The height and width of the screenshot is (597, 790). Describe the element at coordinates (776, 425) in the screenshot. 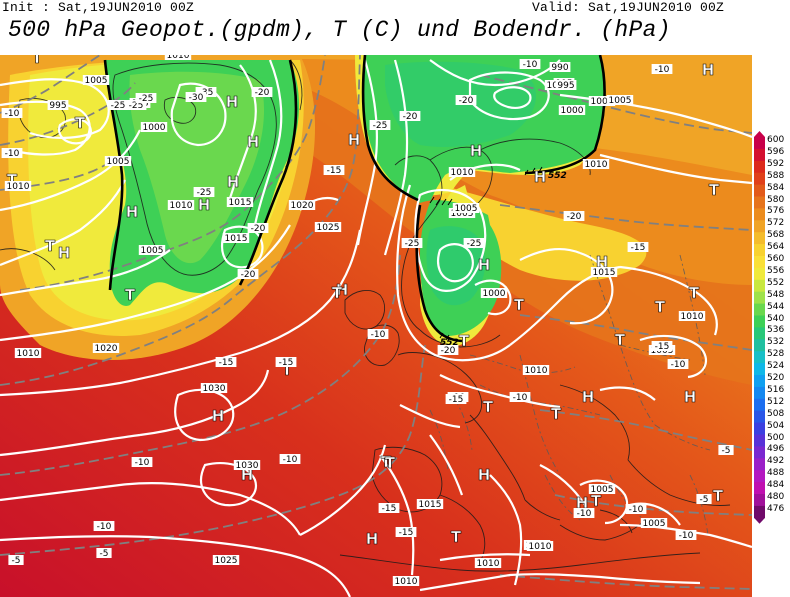

I see `colorbar-tick-label: 504` at that location.